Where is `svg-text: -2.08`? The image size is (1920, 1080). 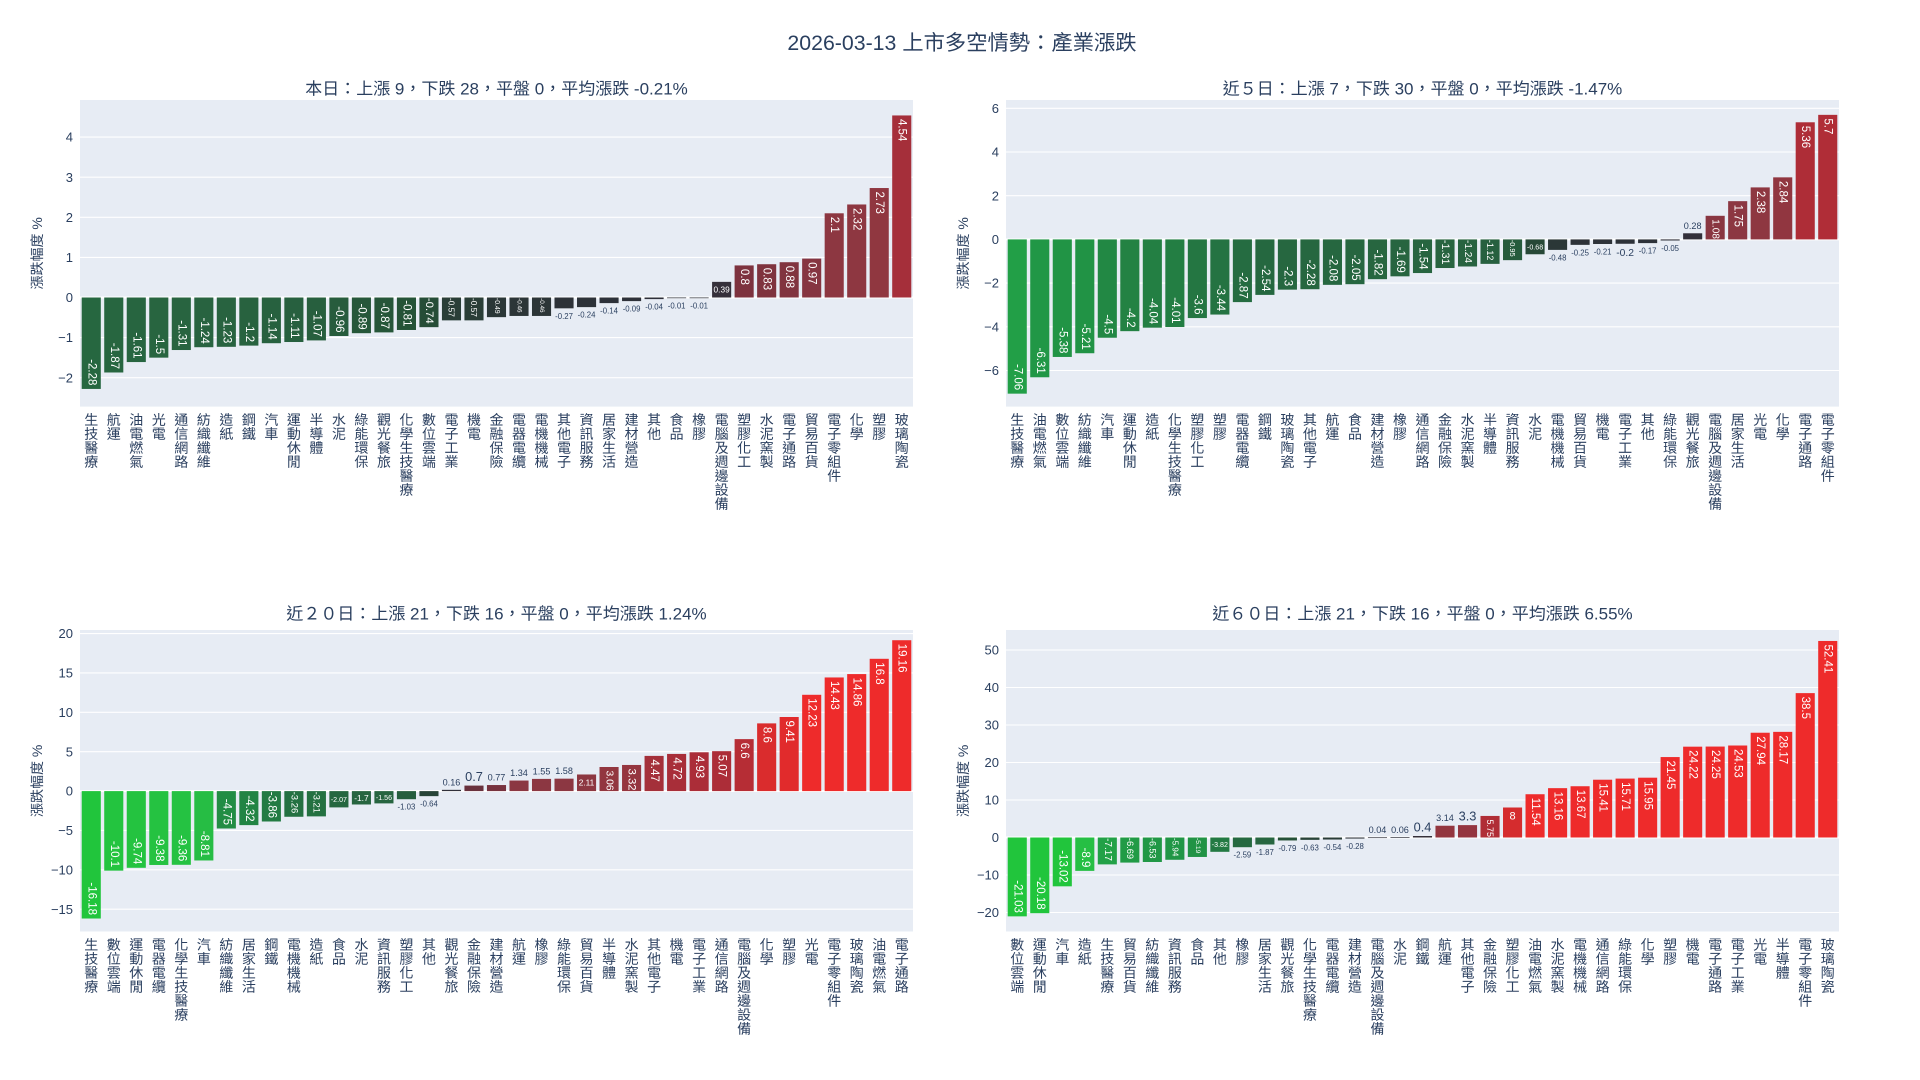 svg-text: -2.08 is located at coordinates (1332, 268).